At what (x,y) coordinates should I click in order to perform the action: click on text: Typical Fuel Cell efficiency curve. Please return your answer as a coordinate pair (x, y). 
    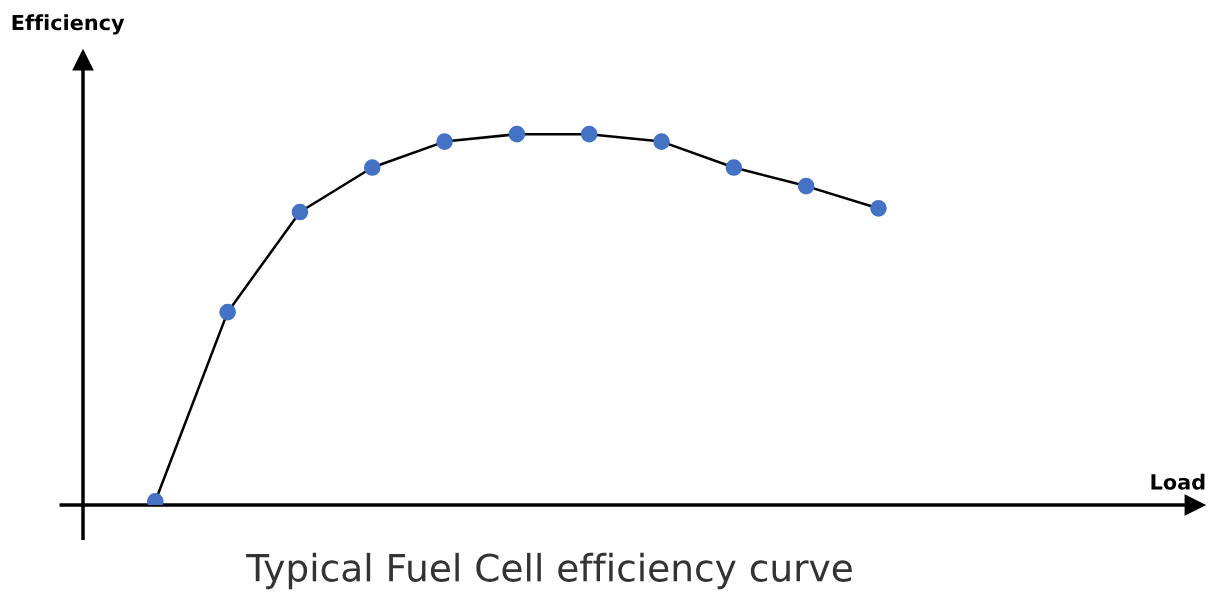
    Looking at the image, I should click on (549, 571).